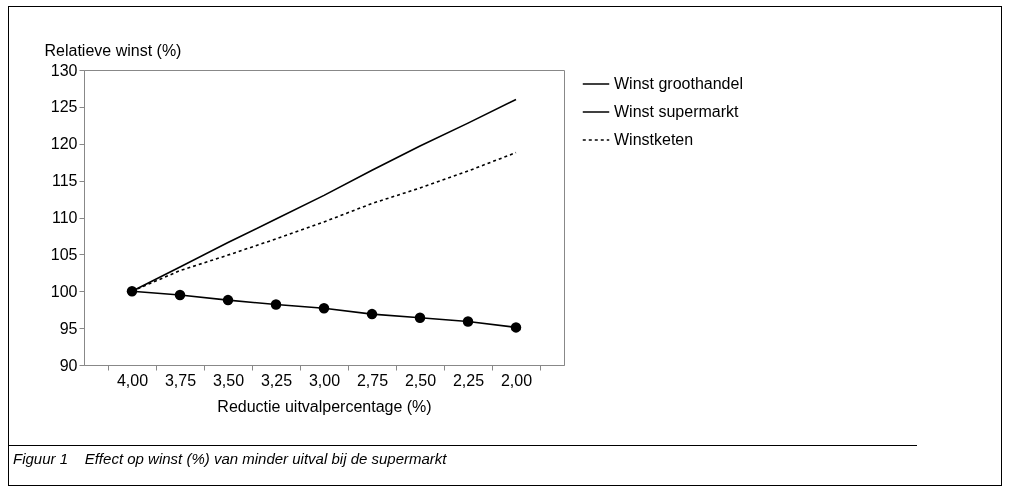 This screenshot has width=1010, height=499. I want to click on y-tick-label: 115, so click(64, 181).